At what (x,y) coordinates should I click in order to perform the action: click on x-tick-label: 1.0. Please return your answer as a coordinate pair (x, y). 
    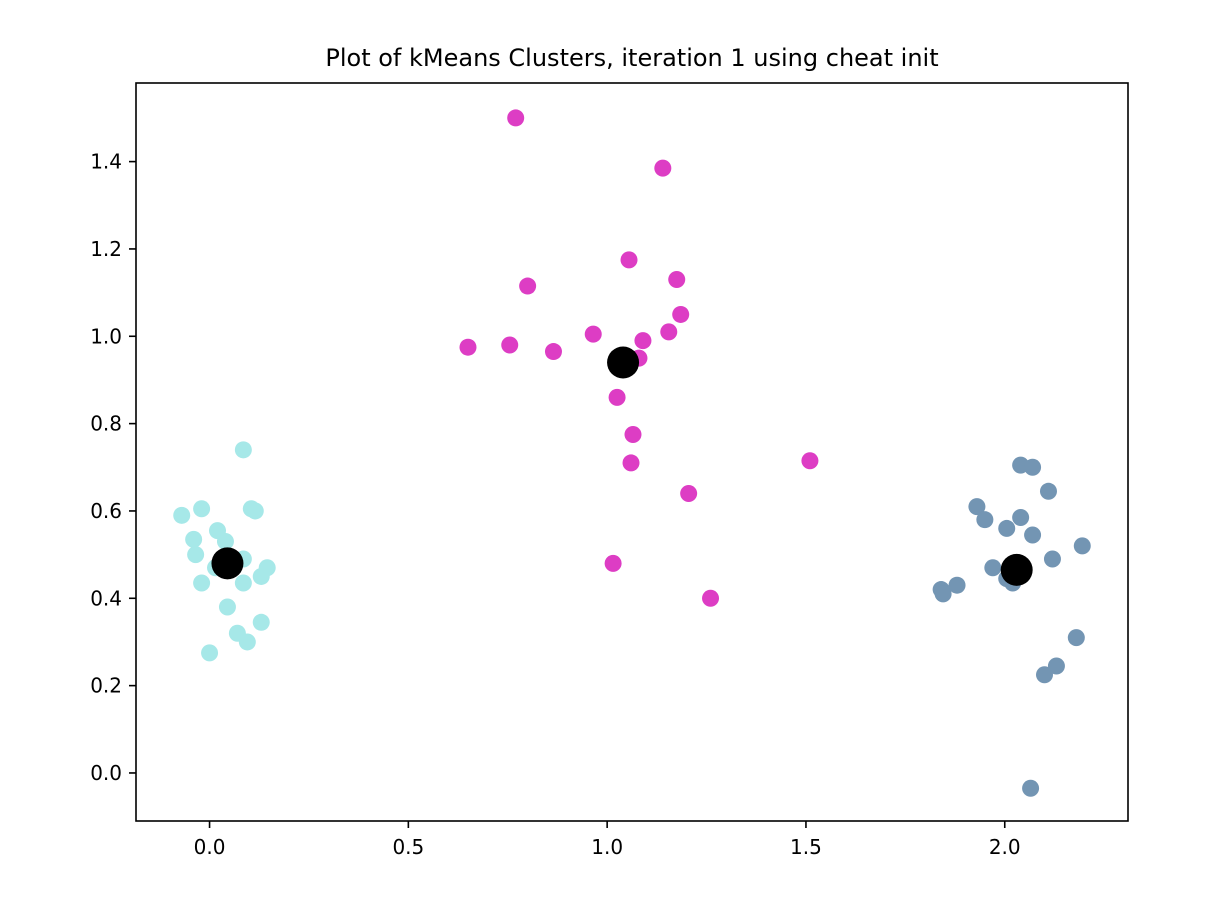
    Looking at the image, I should click on (607, 847).